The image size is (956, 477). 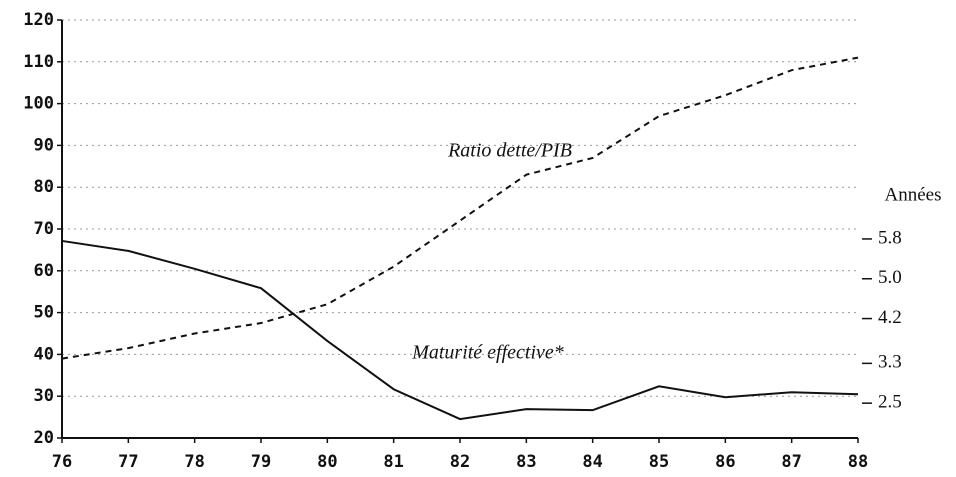 What do you see at coordinates (393, 462) in the screenshot?
I see `x-tick-label: 81` at bounding box center [393, 462].